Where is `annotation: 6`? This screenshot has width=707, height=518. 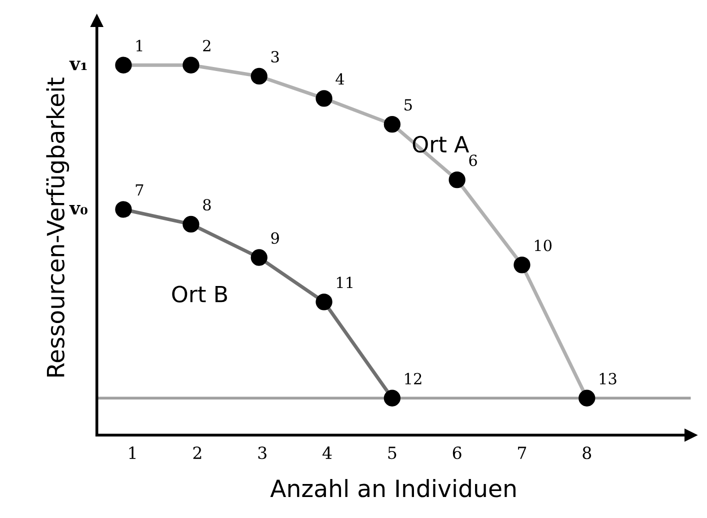 annotation: 6 is located at coordinates (473, 160).